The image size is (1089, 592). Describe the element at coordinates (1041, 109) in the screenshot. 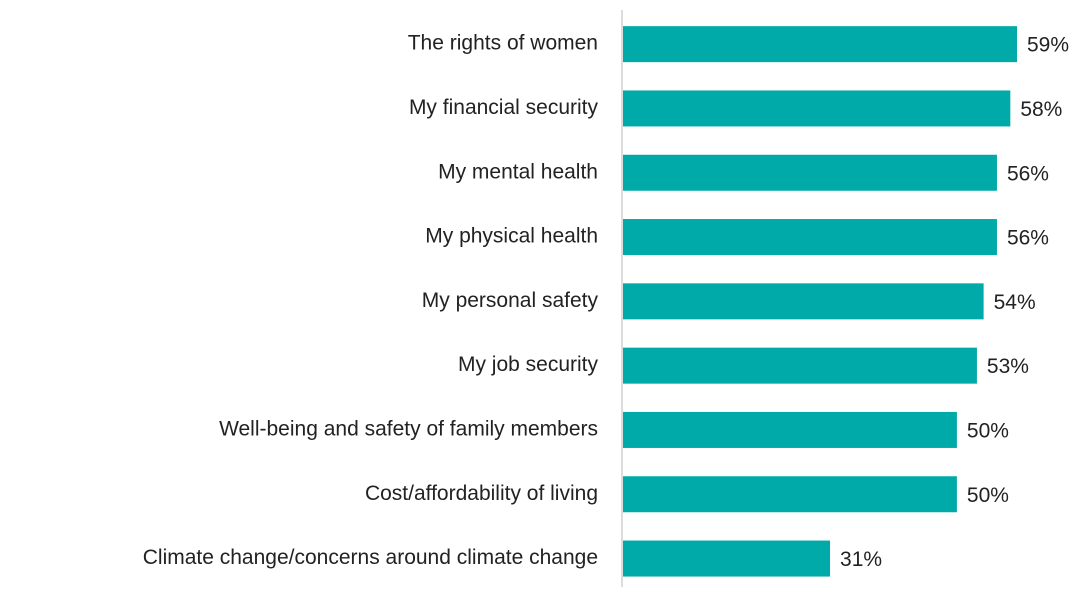

I see `value-label: 58%` at that location.